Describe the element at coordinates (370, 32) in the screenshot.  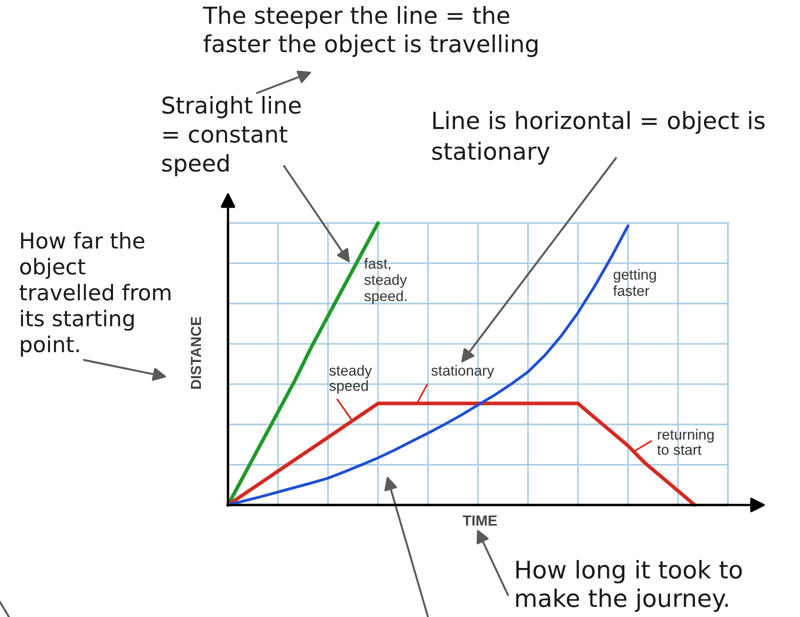
I see `text: The steeper the line = the faster the object is travelling` at that location.